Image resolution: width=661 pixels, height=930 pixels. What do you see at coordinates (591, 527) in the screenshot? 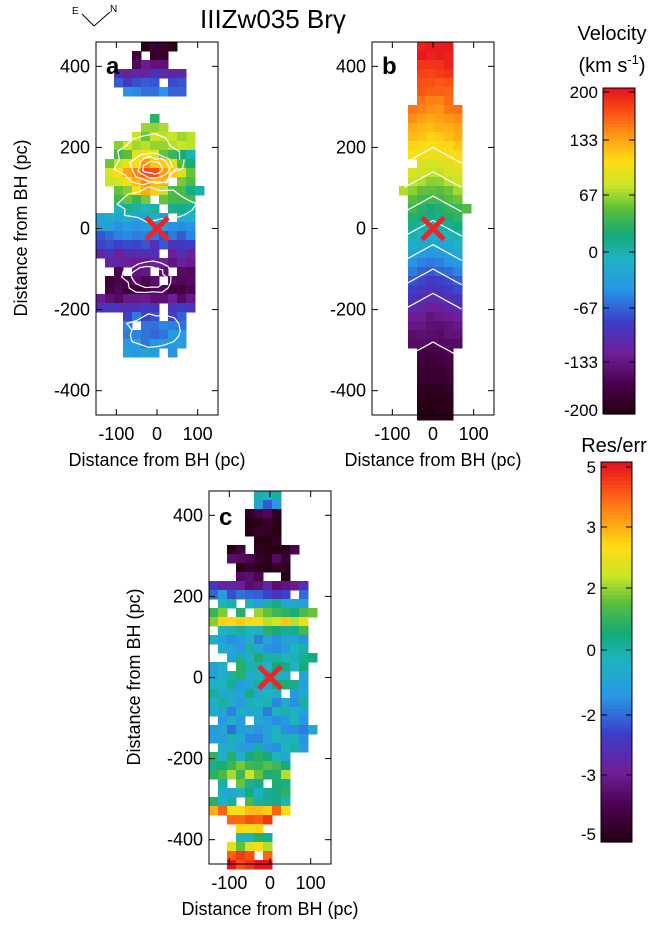
I see `colorbar-tick-label: 3` at bounding box center [591, 527].